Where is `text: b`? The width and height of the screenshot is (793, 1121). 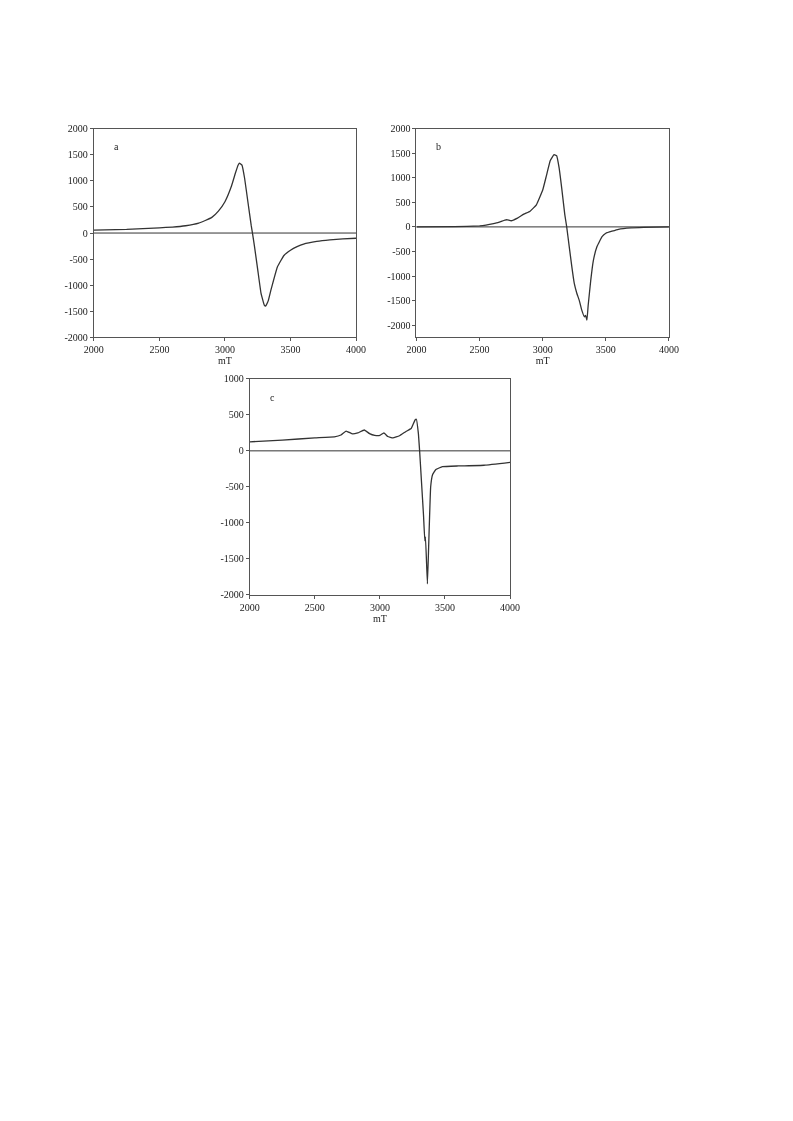
text: b is located at coordinates (438, 146).